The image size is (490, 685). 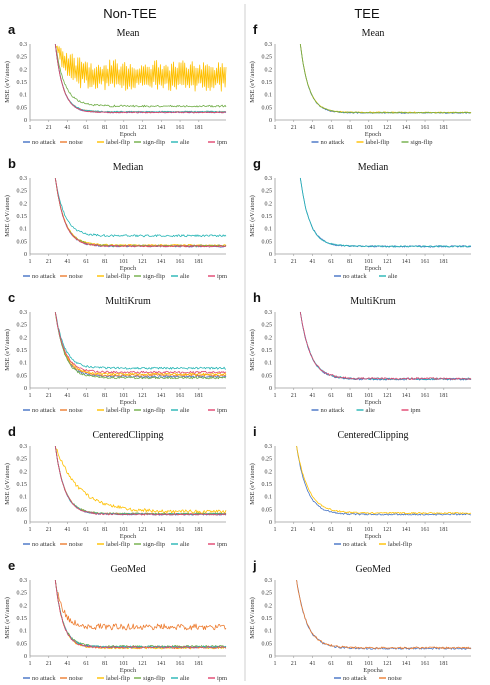 I want to click on x-tick-label: 121, so click(x=387, y=262).